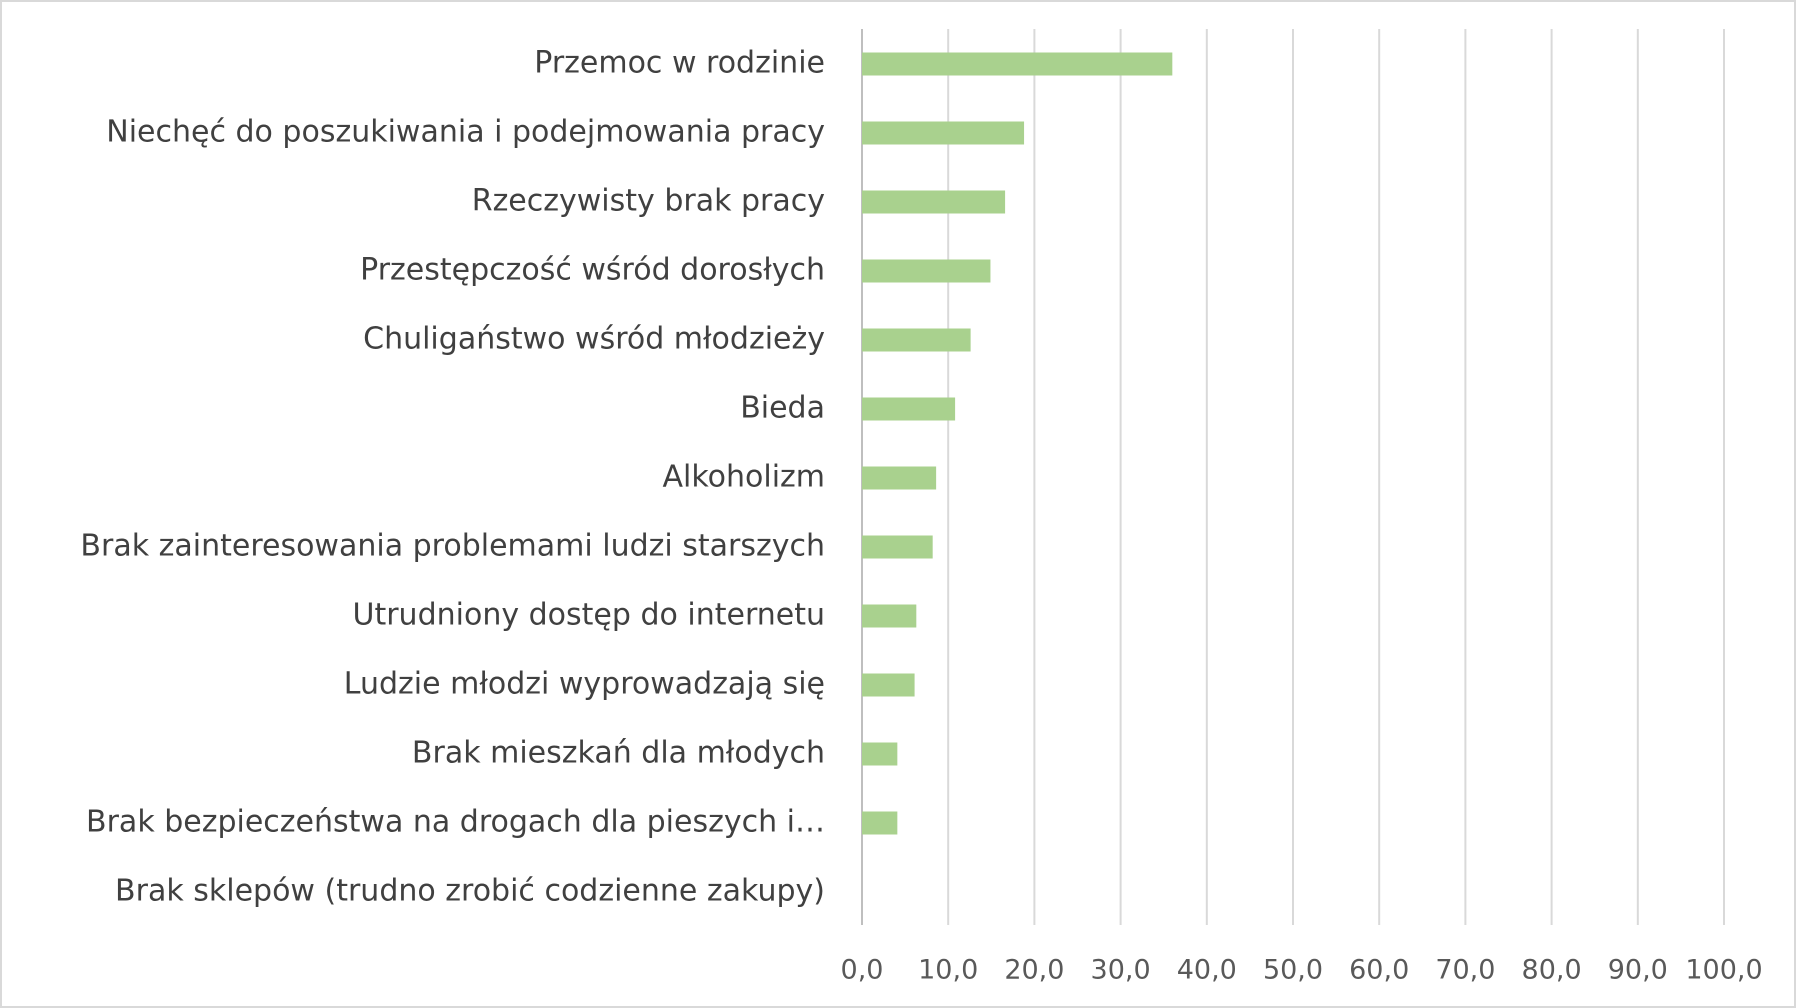 The height and width of the screenshot is (1008, 1796). I want to click on y-tick-label: Ludzie młodzi wyprowadzają się, so click(584, 684).